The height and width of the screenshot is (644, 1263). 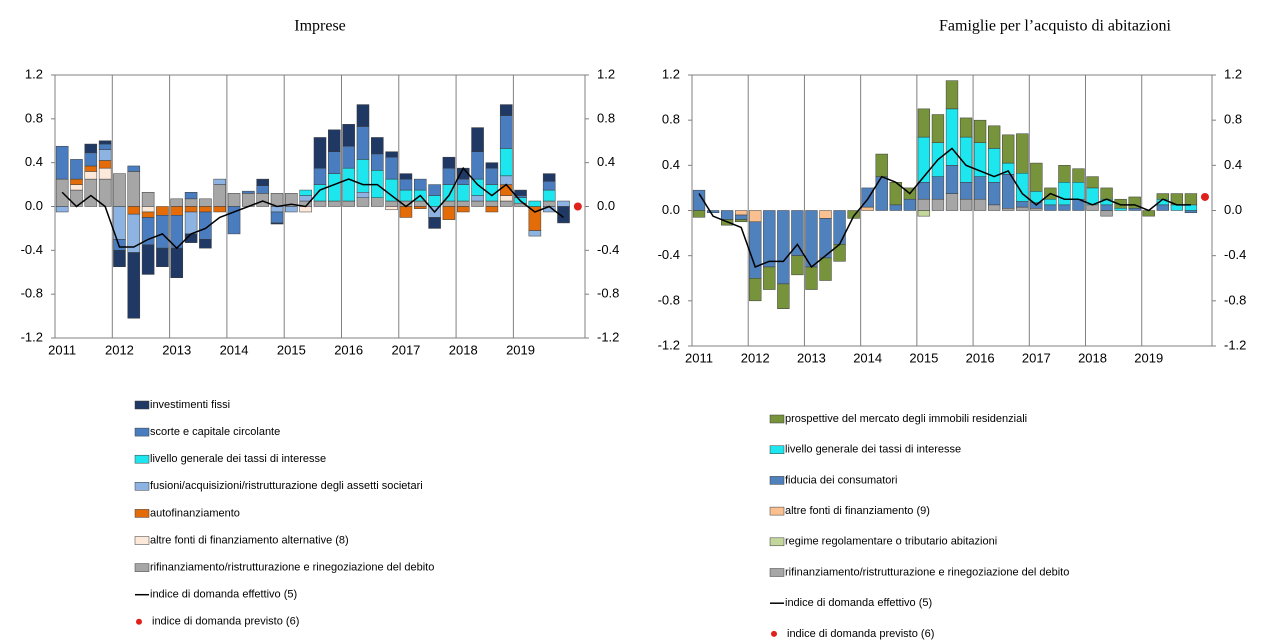 I want to click on index-line, so click(x=944, y=208).